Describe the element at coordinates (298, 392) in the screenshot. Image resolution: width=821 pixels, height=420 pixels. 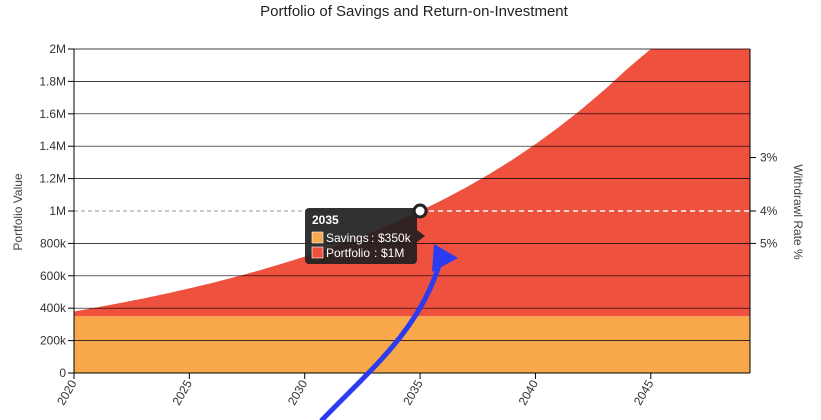
I see `x-tick-label: 2030` at that location.